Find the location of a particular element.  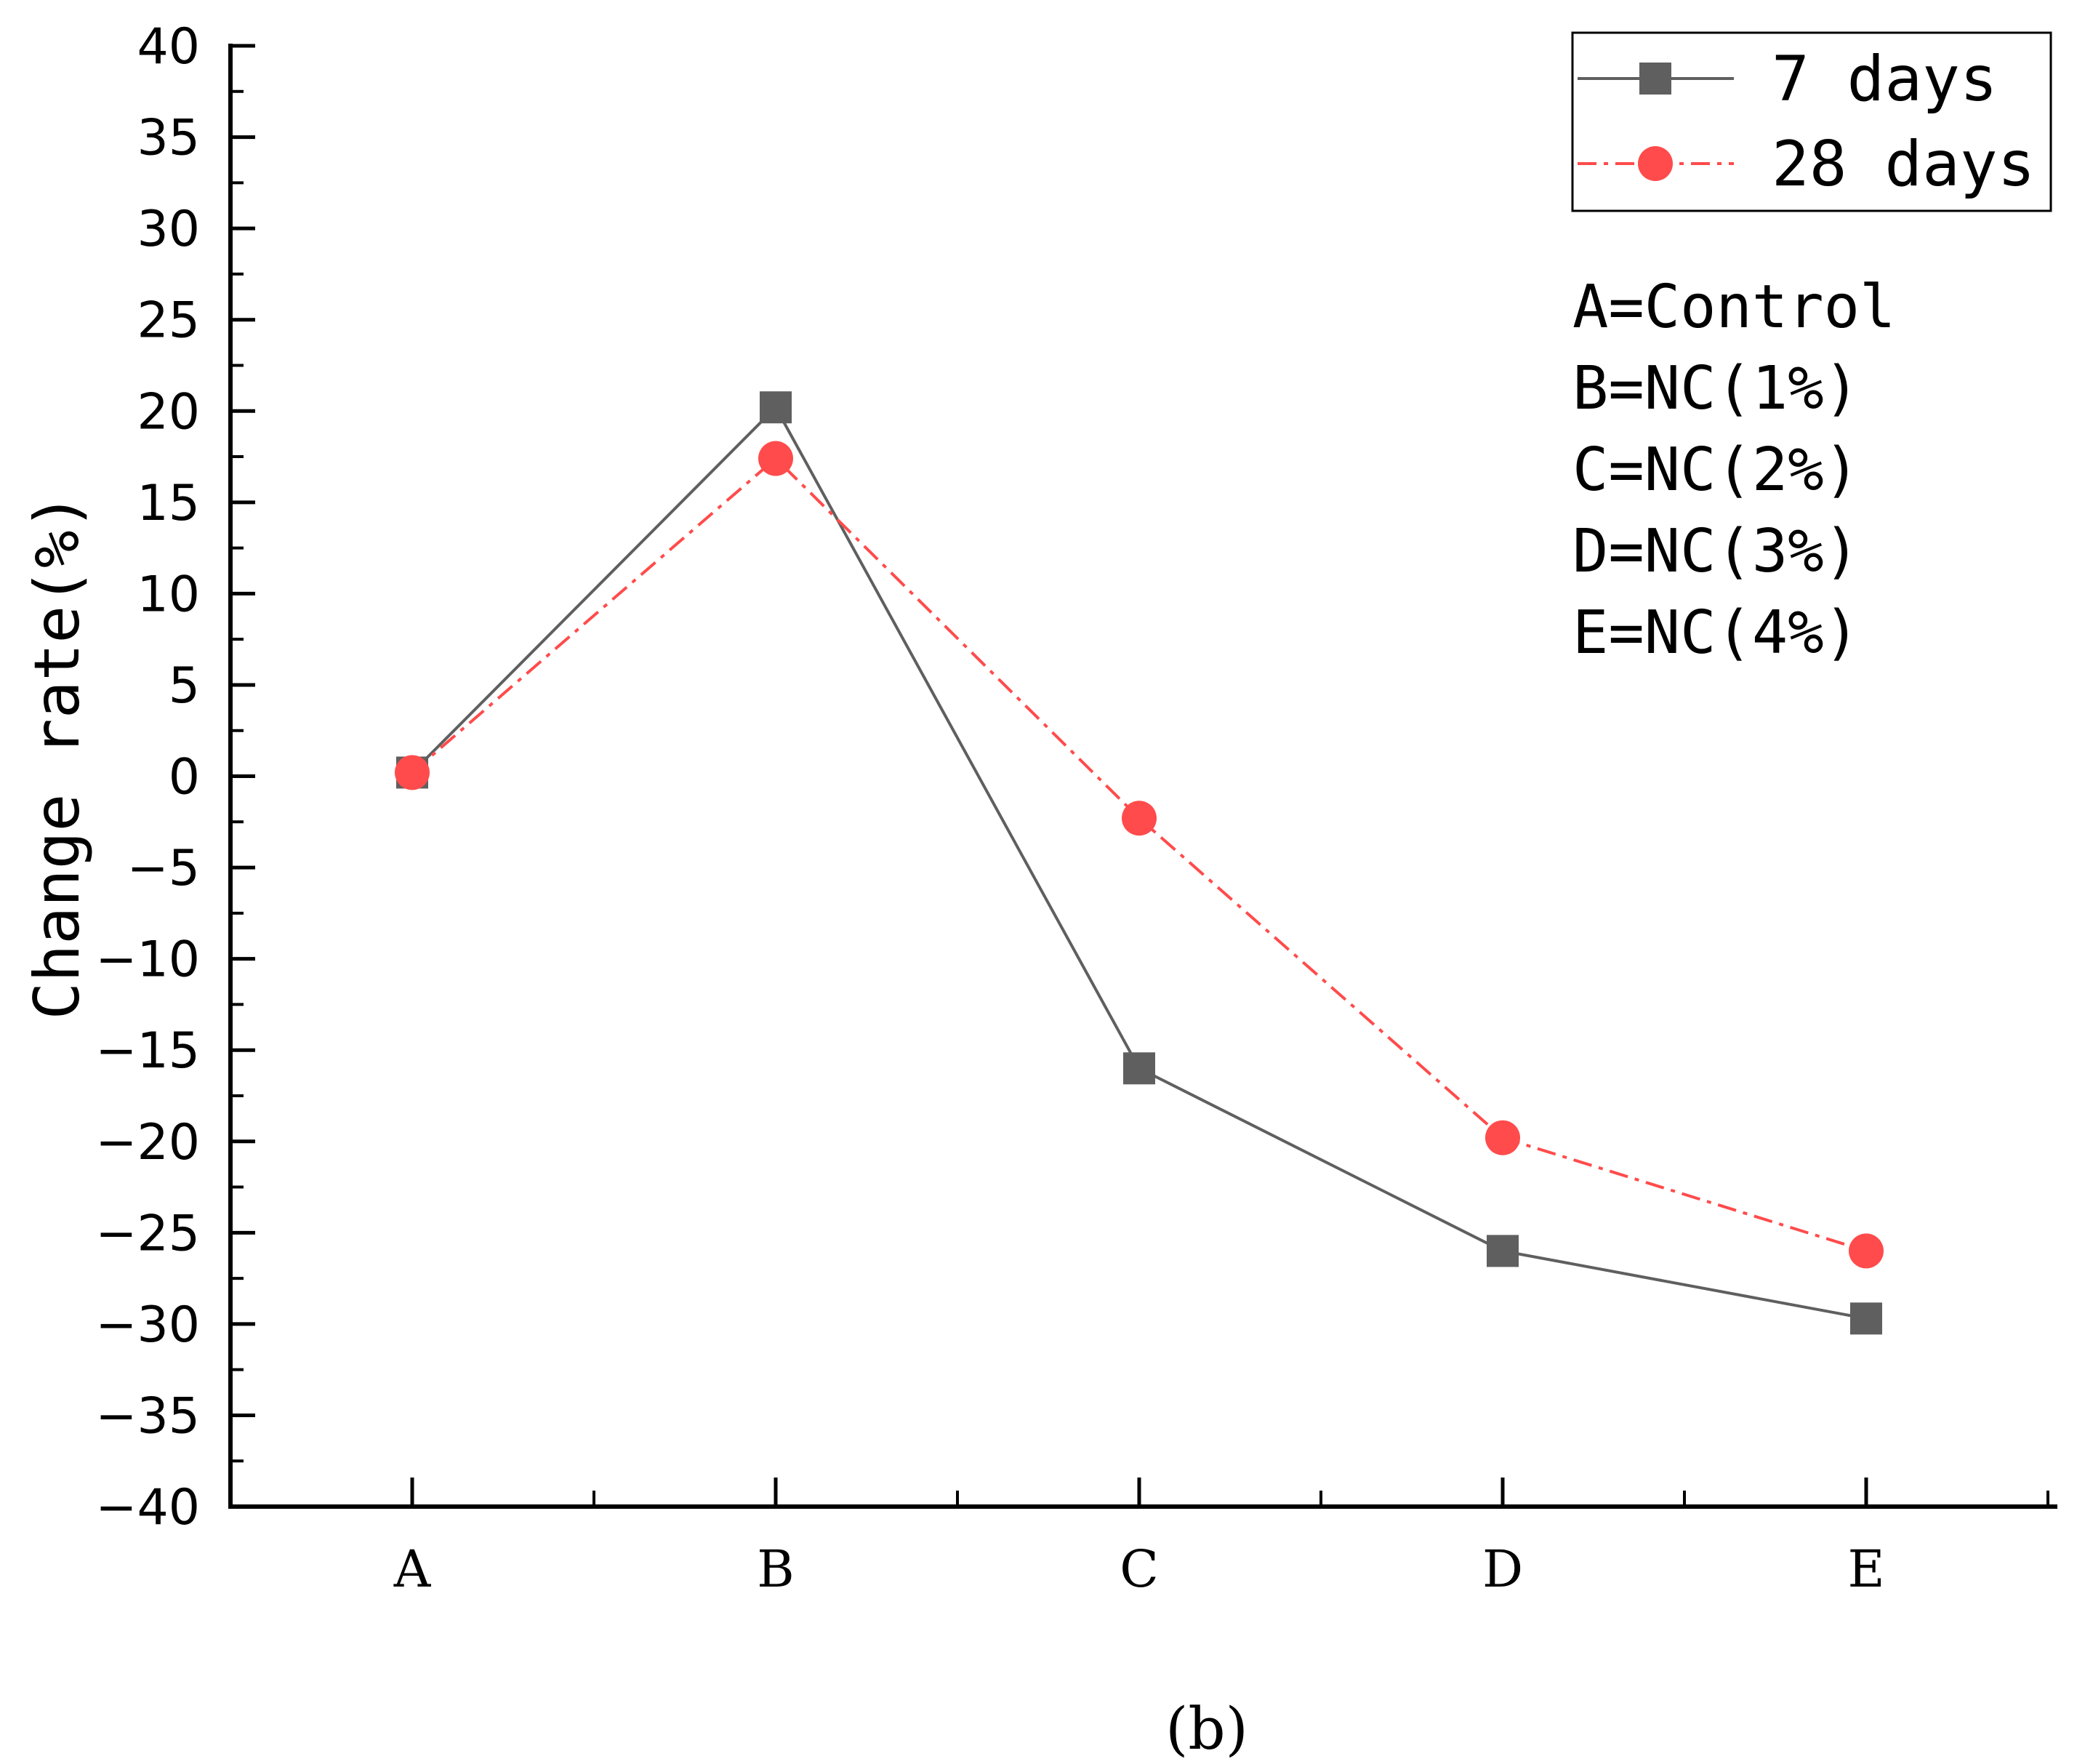

x-tick-label: B is located at coordinates (776, 1569).